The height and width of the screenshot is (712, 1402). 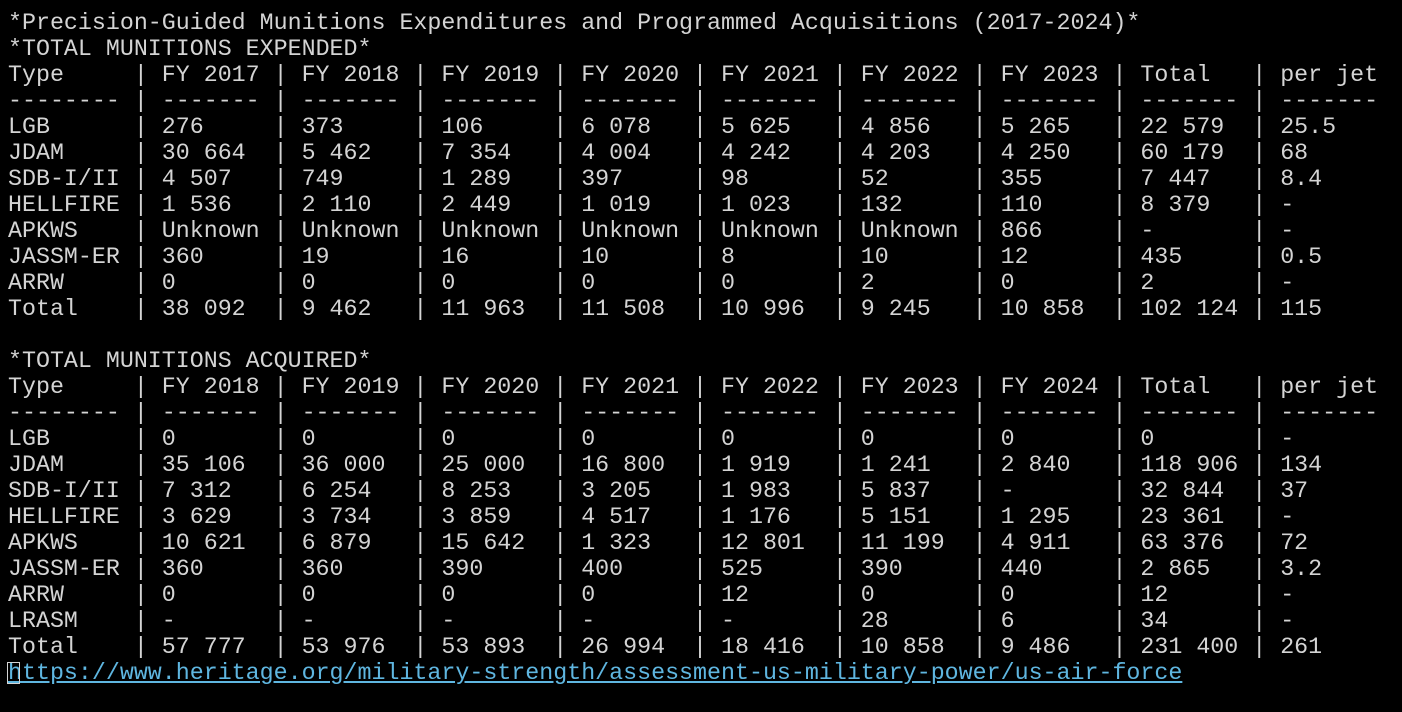 I want to click on cell: 10 858, so click(x=1042, y=309).